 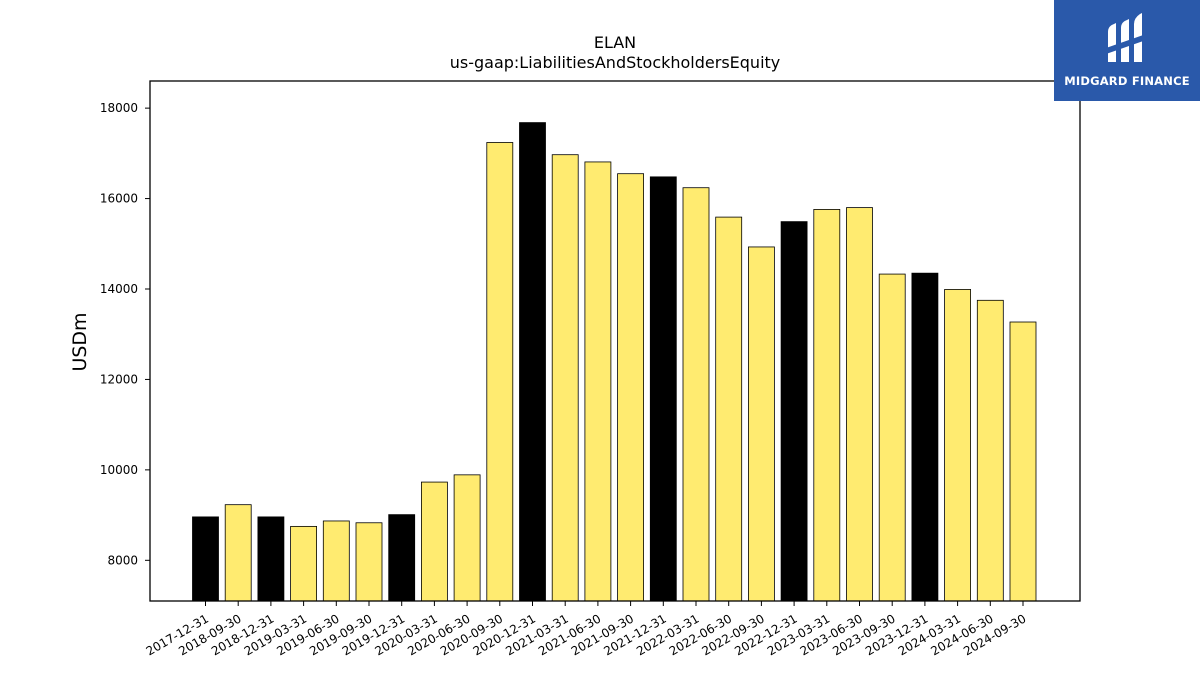 I want to click on y-tick-label: 18000, so click(x=119, y=108).